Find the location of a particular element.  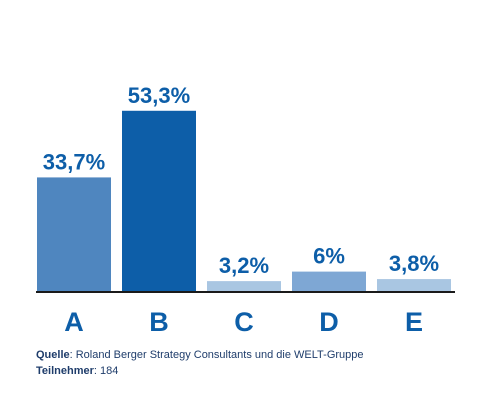

bar-b is located at coordinates (159, 201).